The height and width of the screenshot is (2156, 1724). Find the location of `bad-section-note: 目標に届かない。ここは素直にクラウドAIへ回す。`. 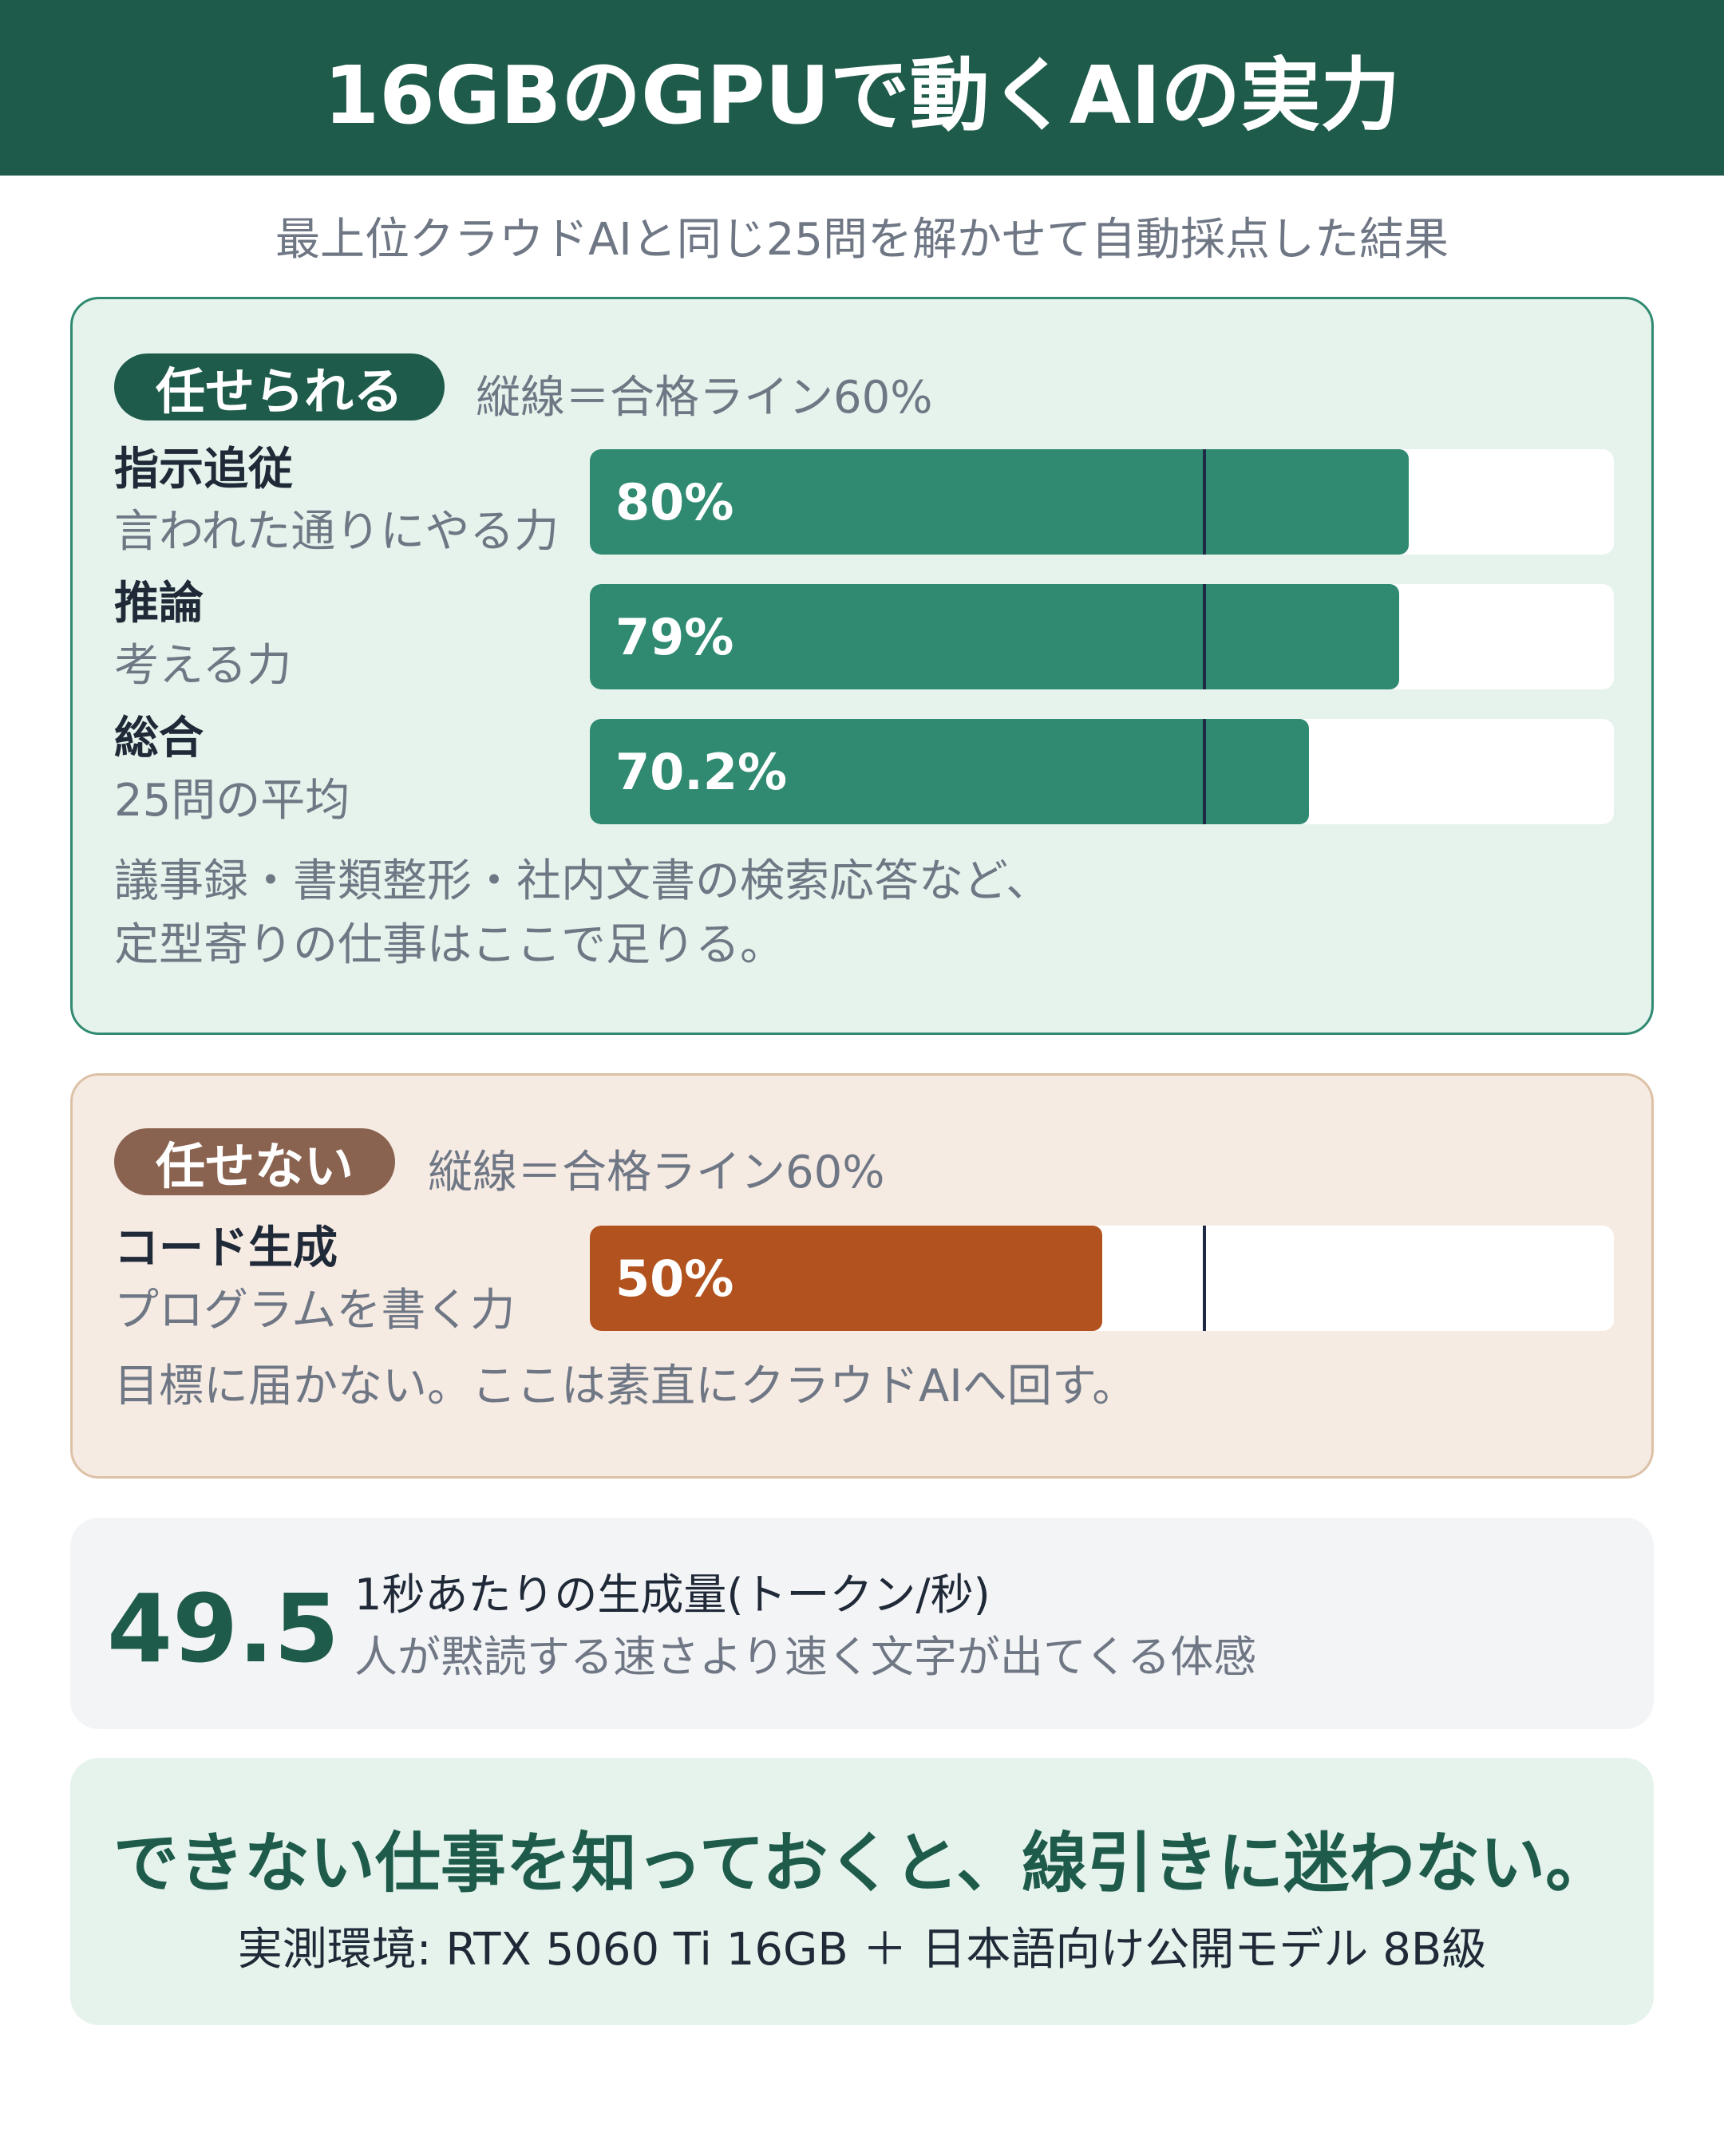

bad-section-note: 目標に届かない。ここは素直にクラウドAIへ回す。 is located at coordinates (625, 1386).